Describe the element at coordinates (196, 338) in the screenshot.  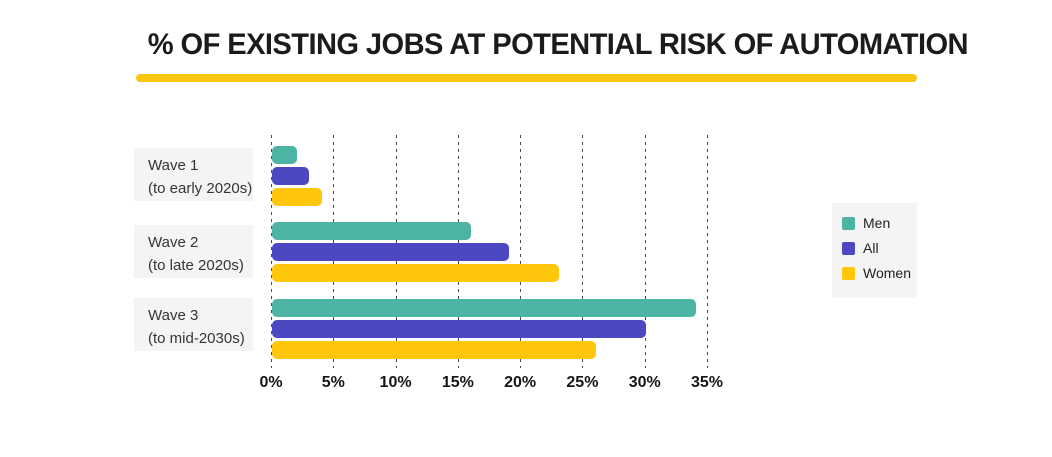
I see `category-subtitle: (to mid-2030s)` at that location.